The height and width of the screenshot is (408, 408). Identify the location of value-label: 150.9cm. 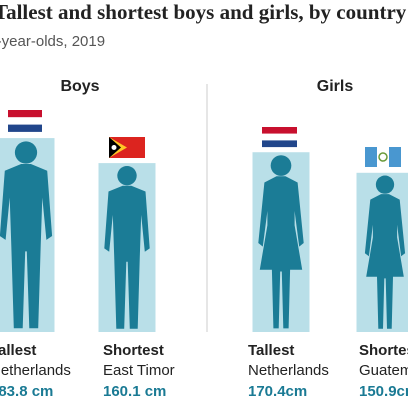
(383, 391).